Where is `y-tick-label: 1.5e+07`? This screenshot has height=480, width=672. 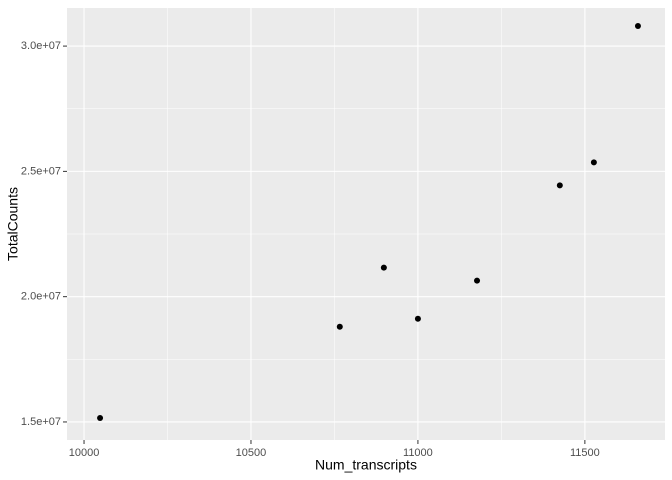
y-tick-label: 1.5e+07 is located at coordinates (41, 422).